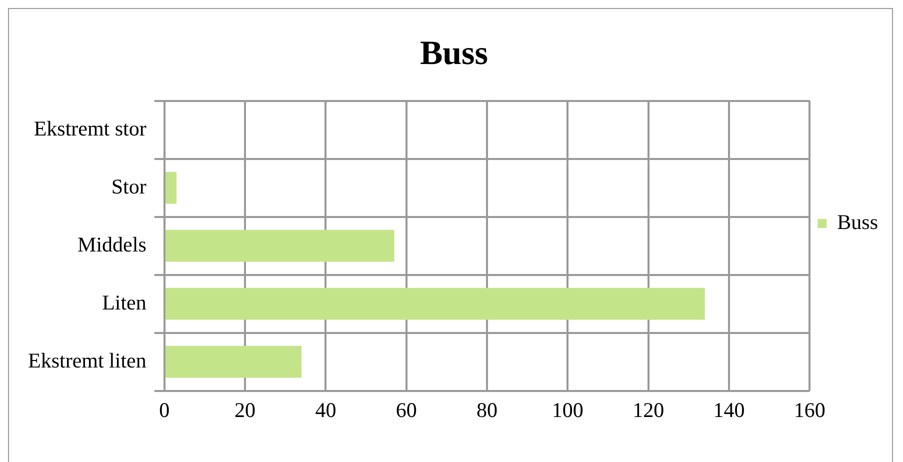  I want to click on y-tick-label: Ekstremt stor, so click(90, 128).